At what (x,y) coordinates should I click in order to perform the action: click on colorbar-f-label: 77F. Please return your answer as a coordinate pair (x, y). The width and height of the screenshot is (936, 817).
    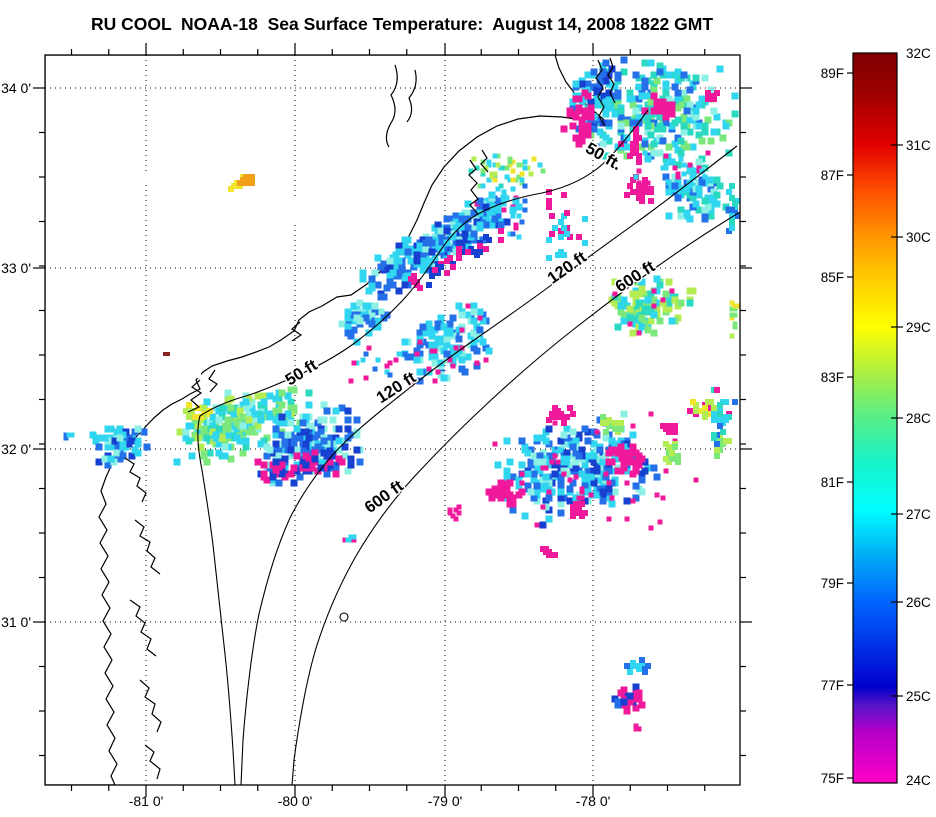
    Looking at the image, I should click on (832, 685).